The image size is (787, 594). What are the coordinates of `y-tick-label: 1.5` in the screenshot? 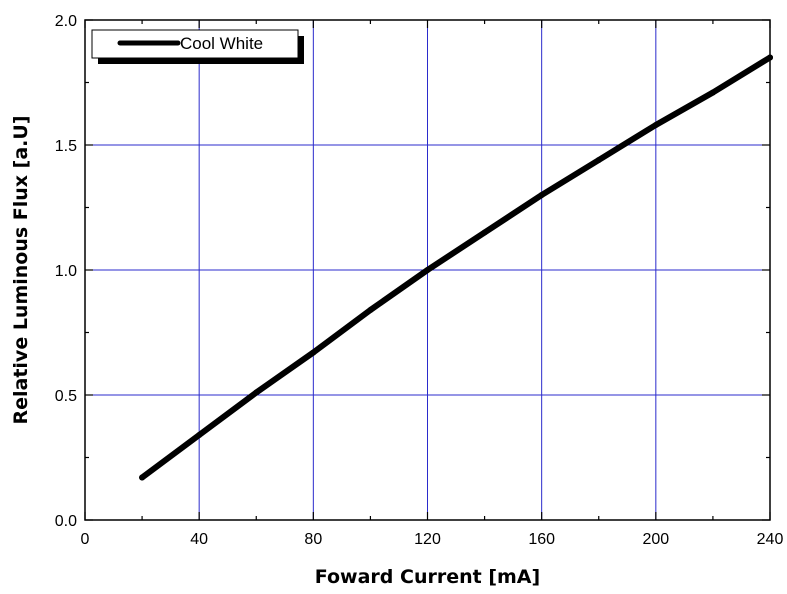 It's located at (66, 146).